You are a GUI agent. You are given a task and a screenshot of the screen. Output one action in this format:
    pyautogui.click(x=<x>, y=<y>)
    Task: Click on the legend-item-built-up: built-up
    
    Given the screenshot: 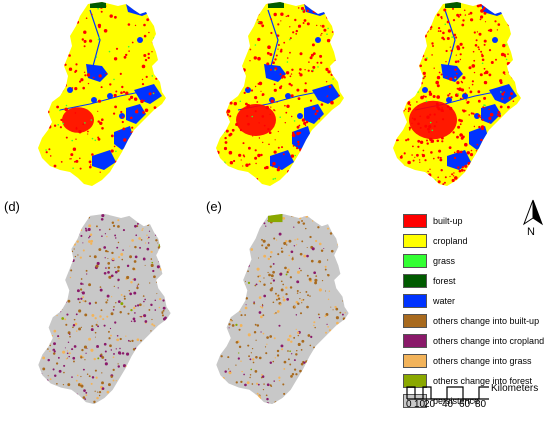 What is the action you would take?
    pyautogui.click(x=475, y=221)
    